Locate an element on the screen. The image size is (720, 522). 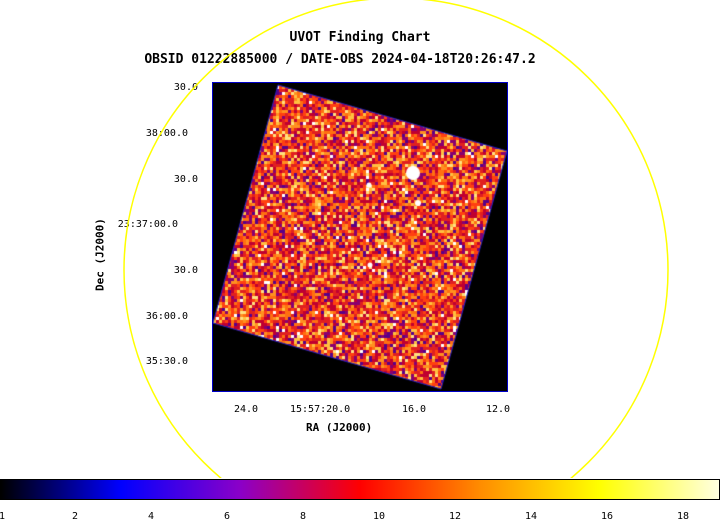
colorbar-tick-label: 6 is located at coordinates (227, 516).